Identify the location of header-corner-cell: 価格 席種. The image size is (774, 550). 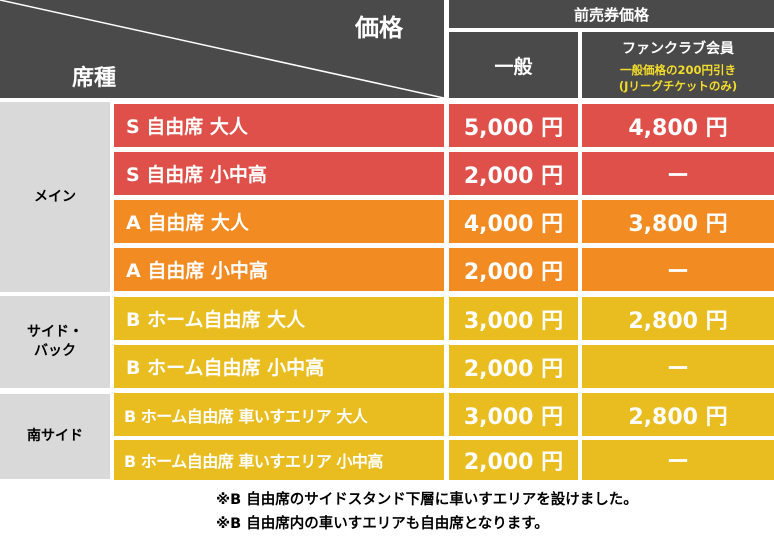
(222, 49).